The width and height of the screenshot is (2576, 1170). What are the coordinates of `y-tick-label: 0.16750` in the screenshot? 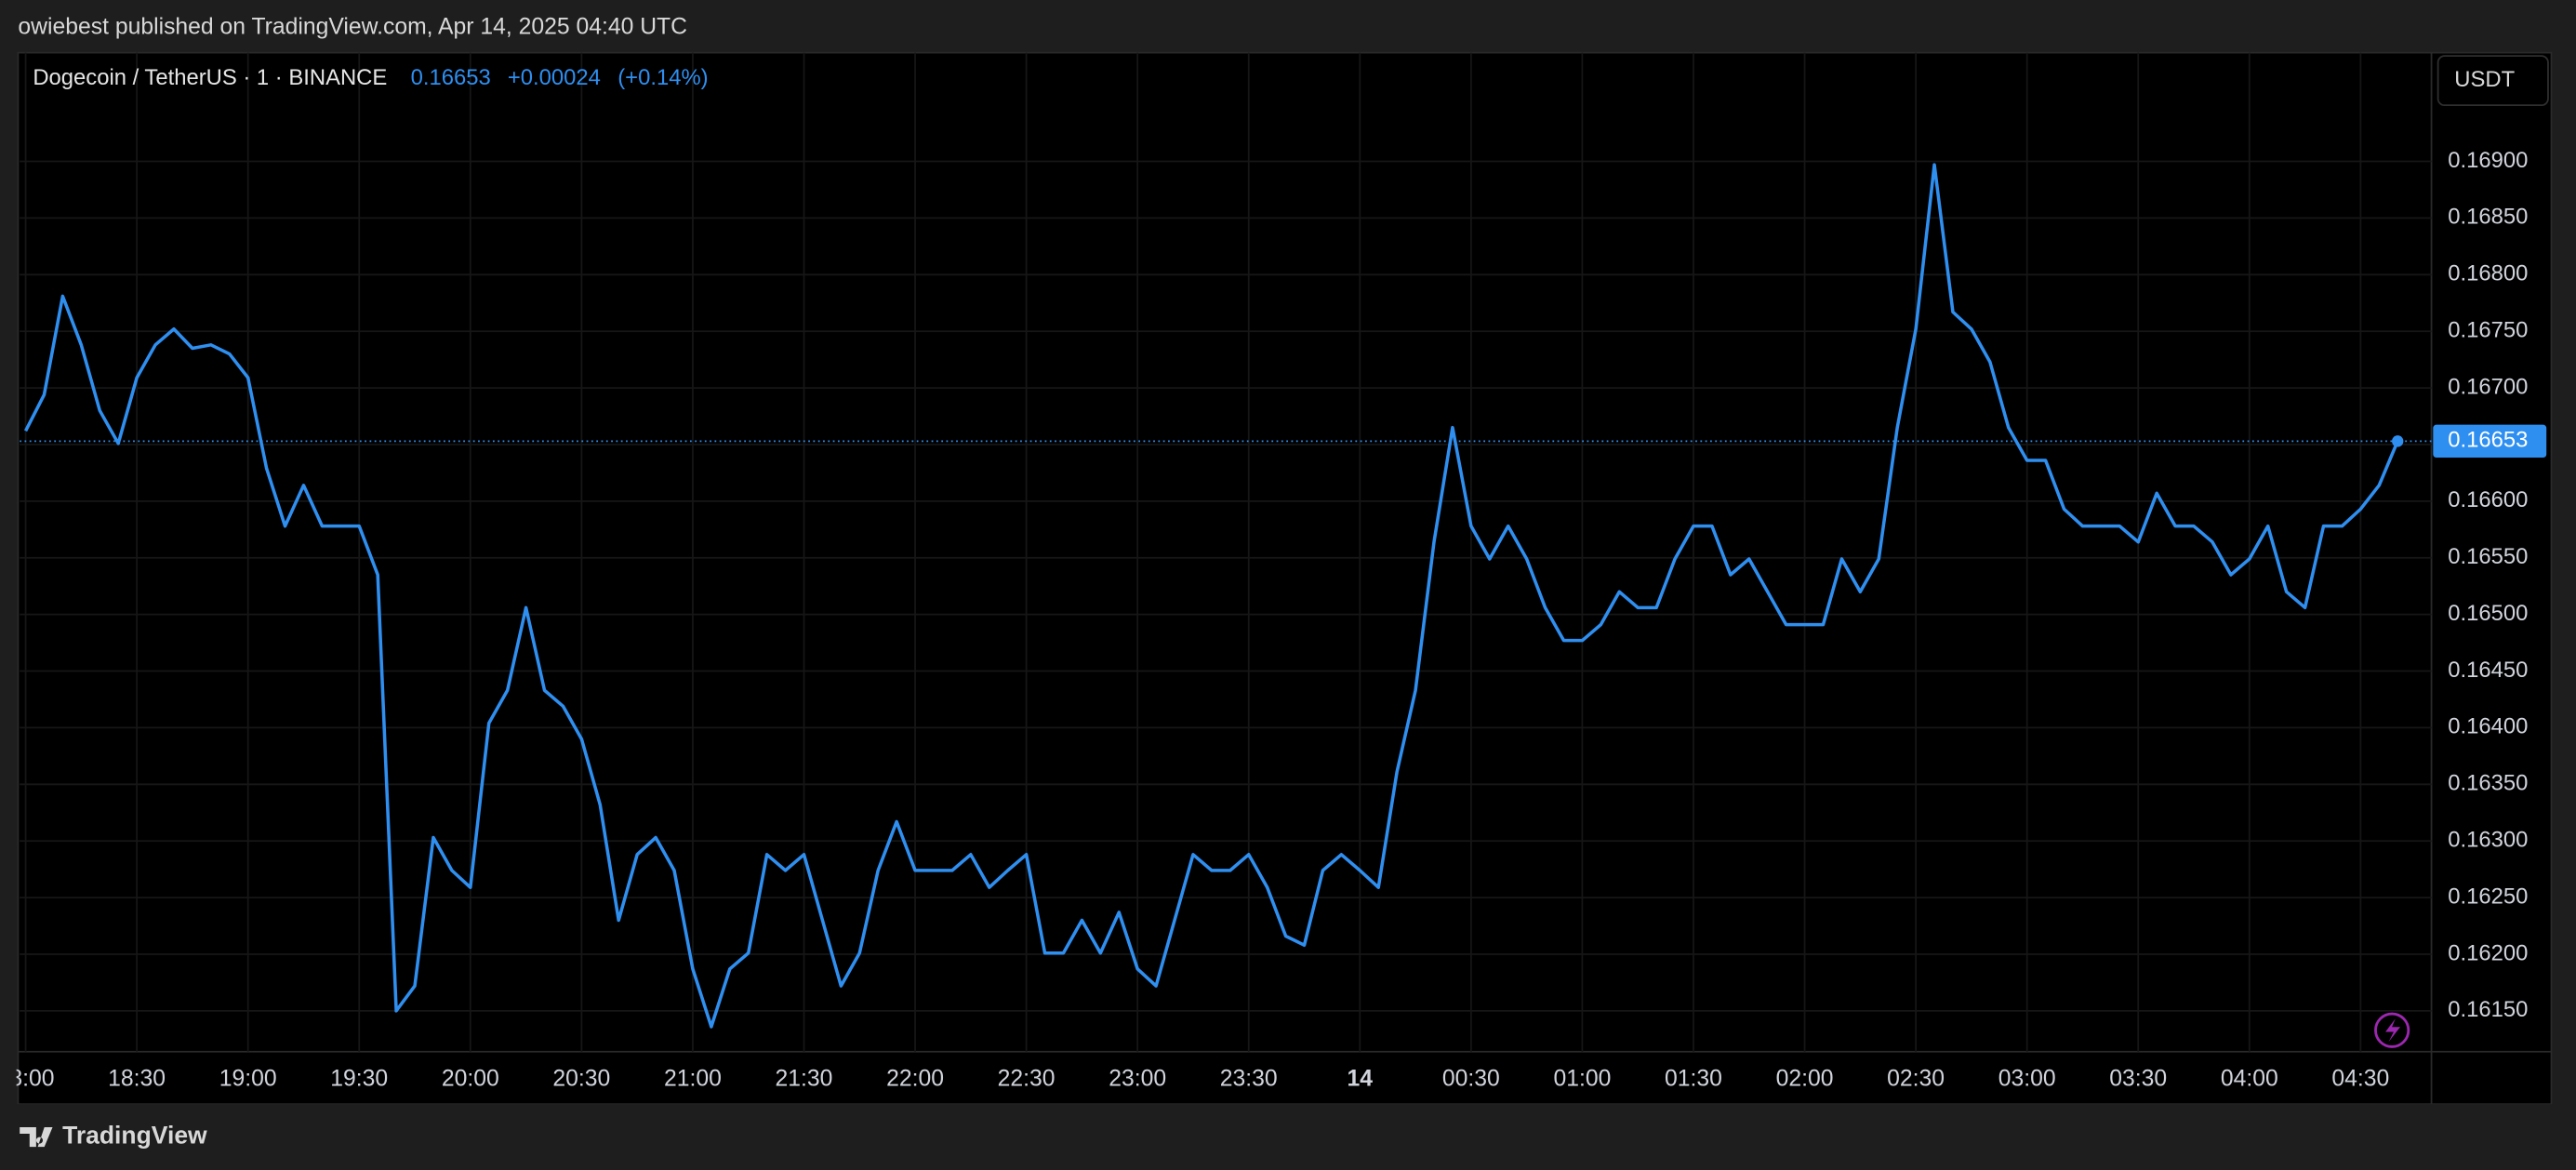 It's located at (2488, 329).